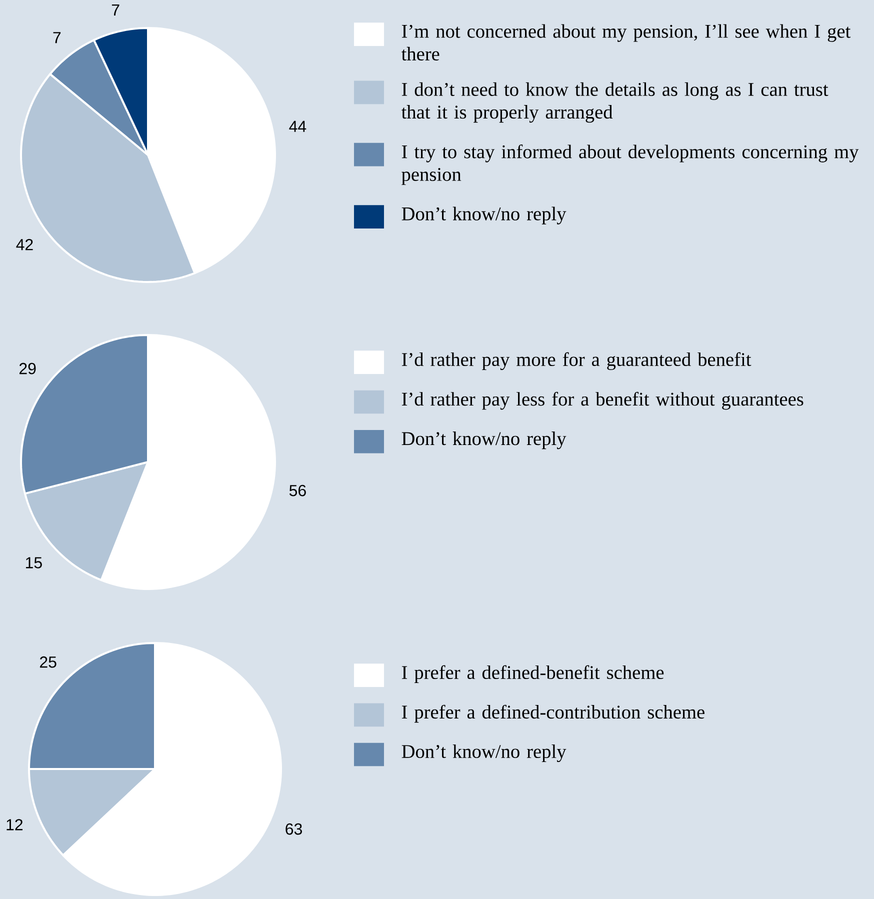 Image resolution: width=874 pixels, height=899 pixels. Describe the element at coordinates (48, 662) in the screenshot. I see `data-label: 25` at that location.